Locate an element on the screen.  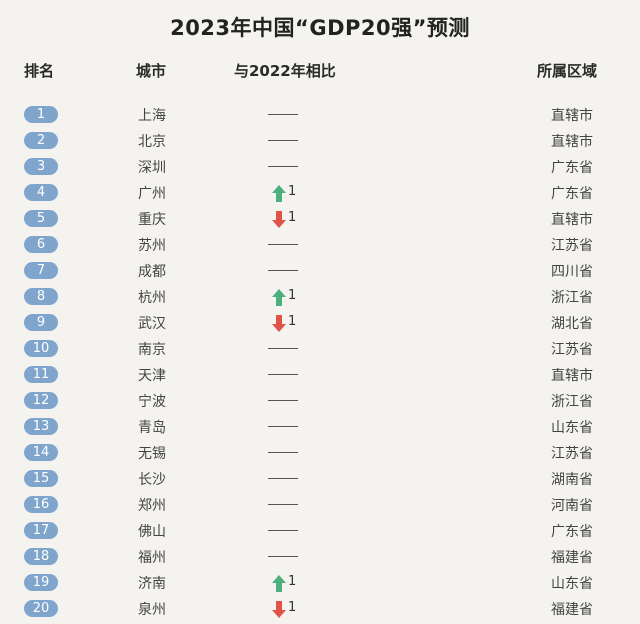
city-name: 苏州 is located at coordinates (152, 246).